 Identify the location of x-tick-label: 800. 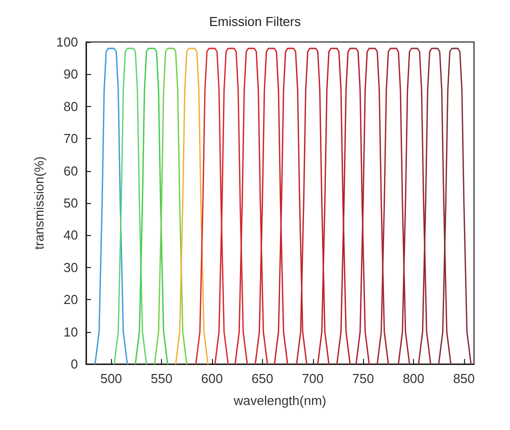
(413, 378).